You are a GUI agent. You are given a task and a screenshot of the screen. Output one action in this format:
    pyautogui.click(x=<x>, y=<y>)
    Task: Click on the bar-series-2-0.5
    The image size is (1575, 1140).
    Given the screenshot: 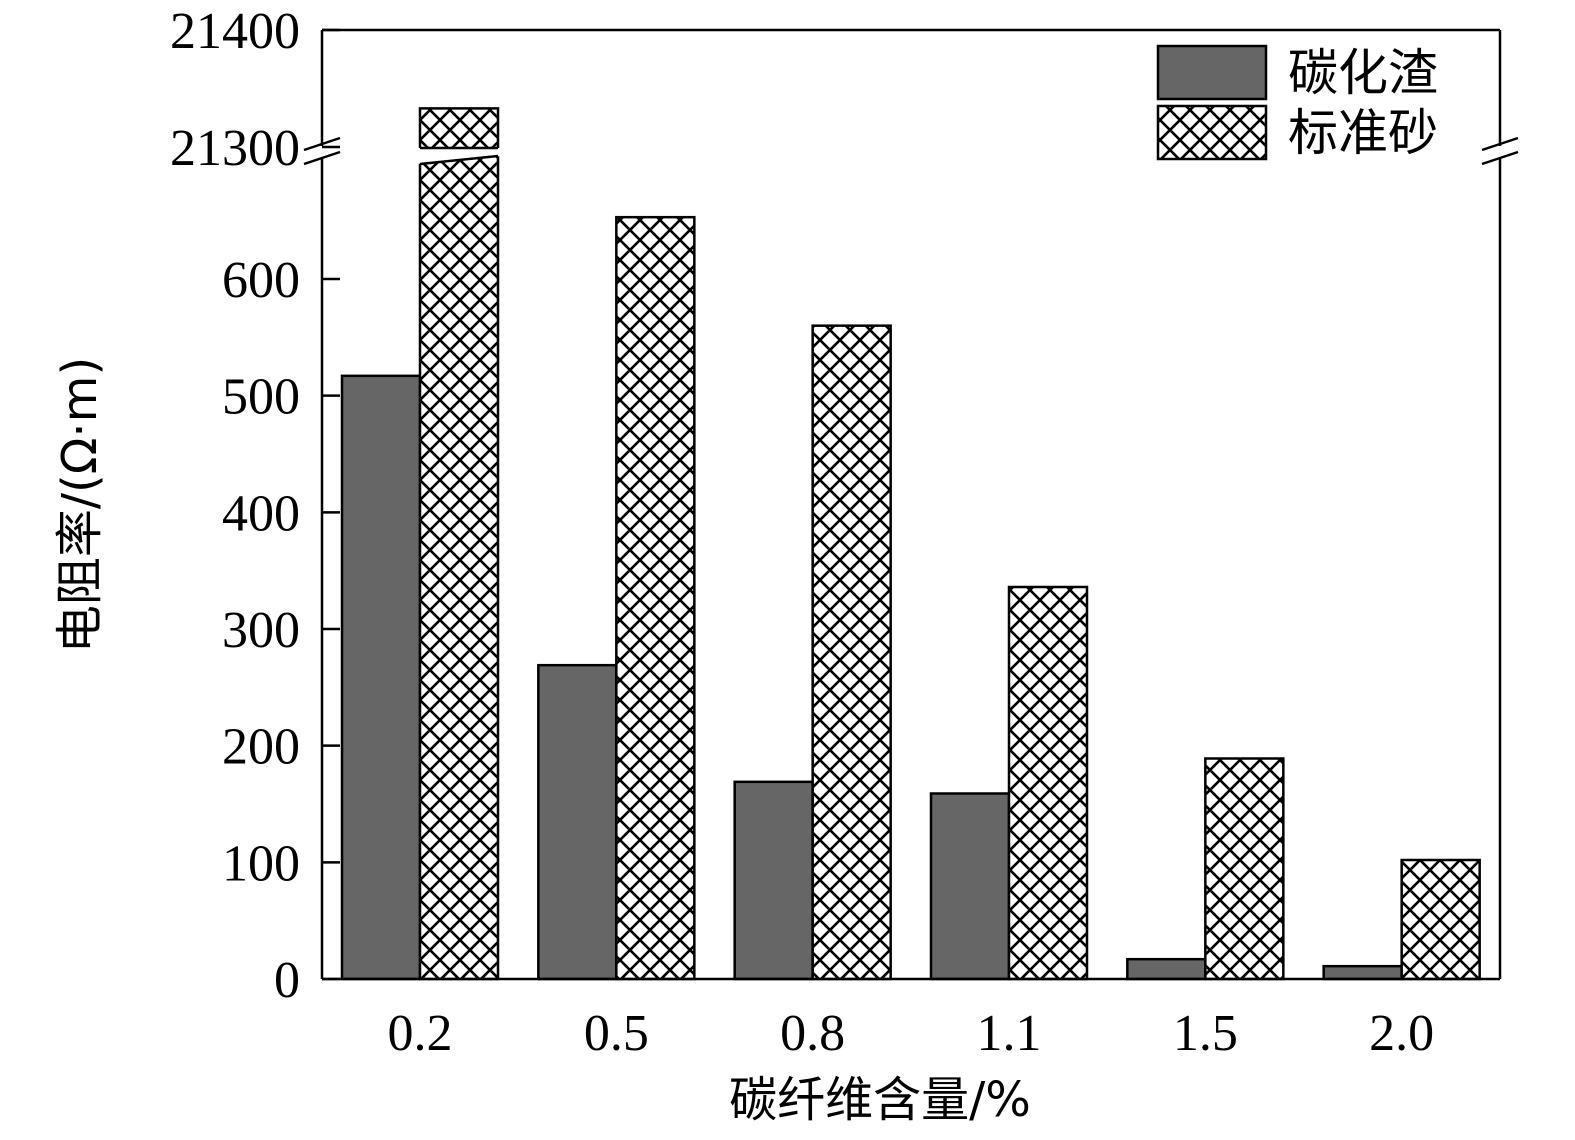 What is the action you would take?
    pyautogui.click(x=655, y=598)
    